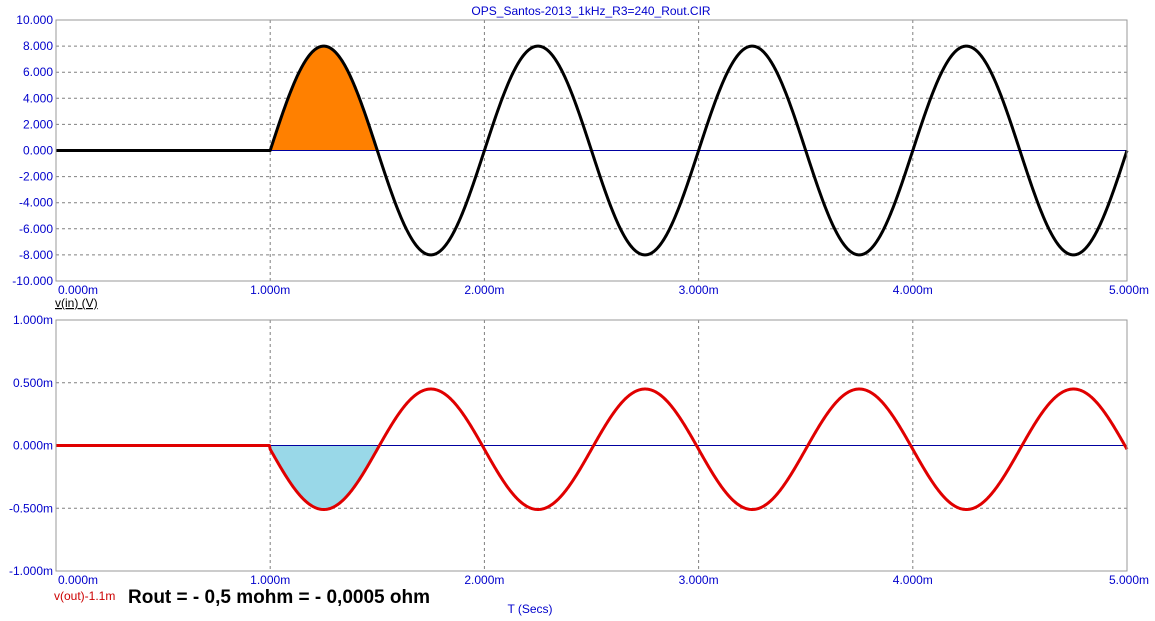 The image size is (1155, 621). What do you see at coordinates (38, 124) in the screenshot?
I see `y-tick-label: 2.000` at bounding box center [38, 124].